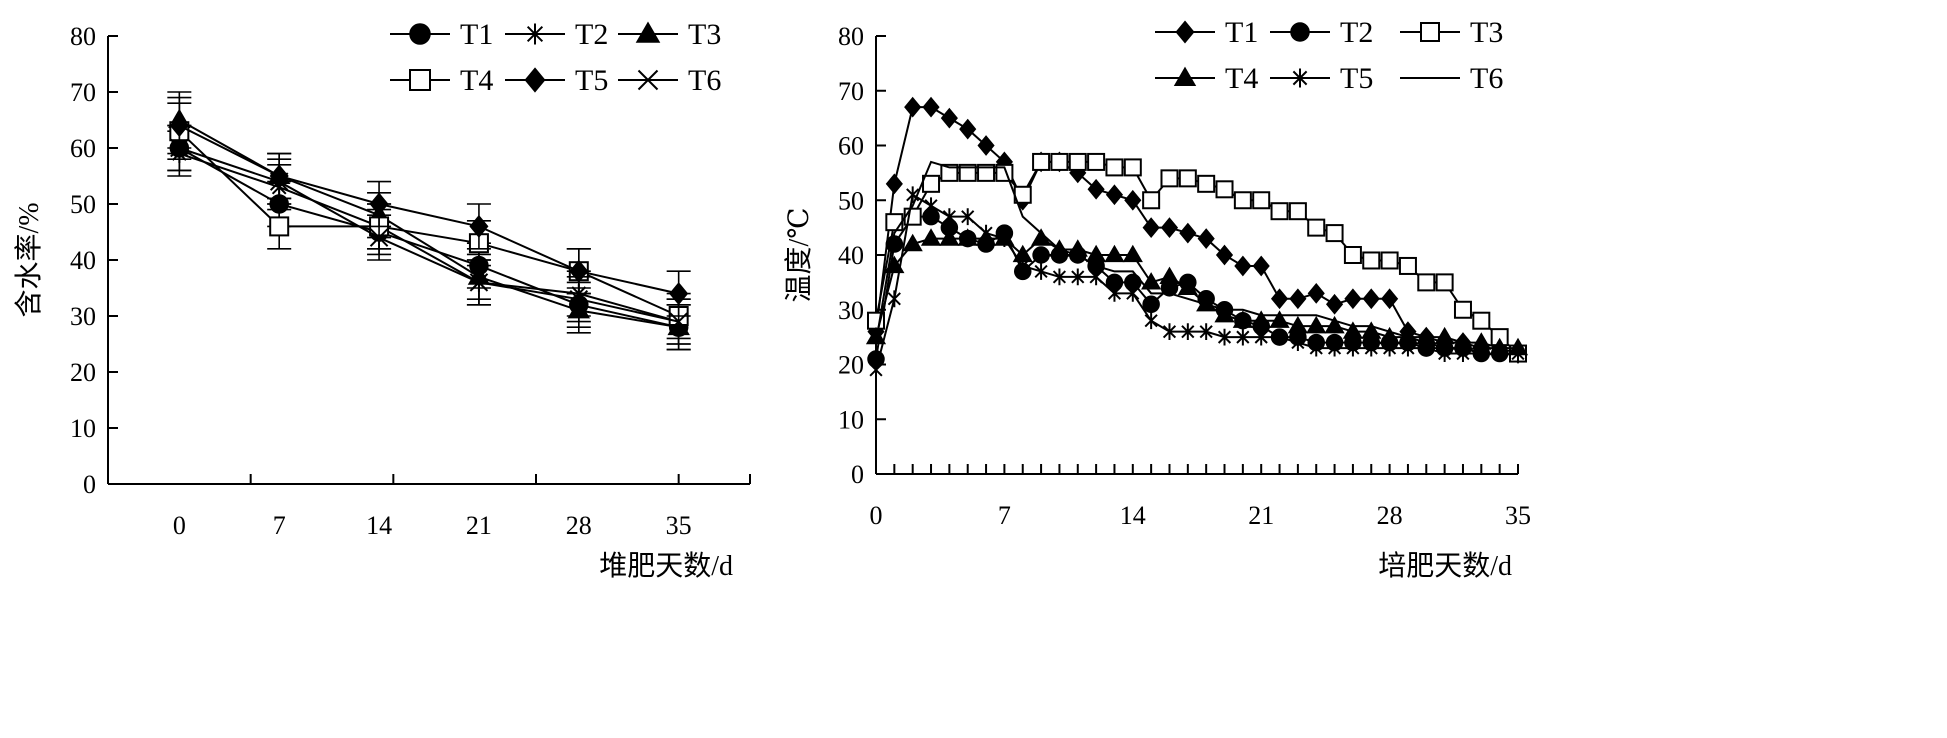 Image resolution: width=1947 pixels, height=738 pixels. I want to click on y-tick-label: 40, so click(83, 260).